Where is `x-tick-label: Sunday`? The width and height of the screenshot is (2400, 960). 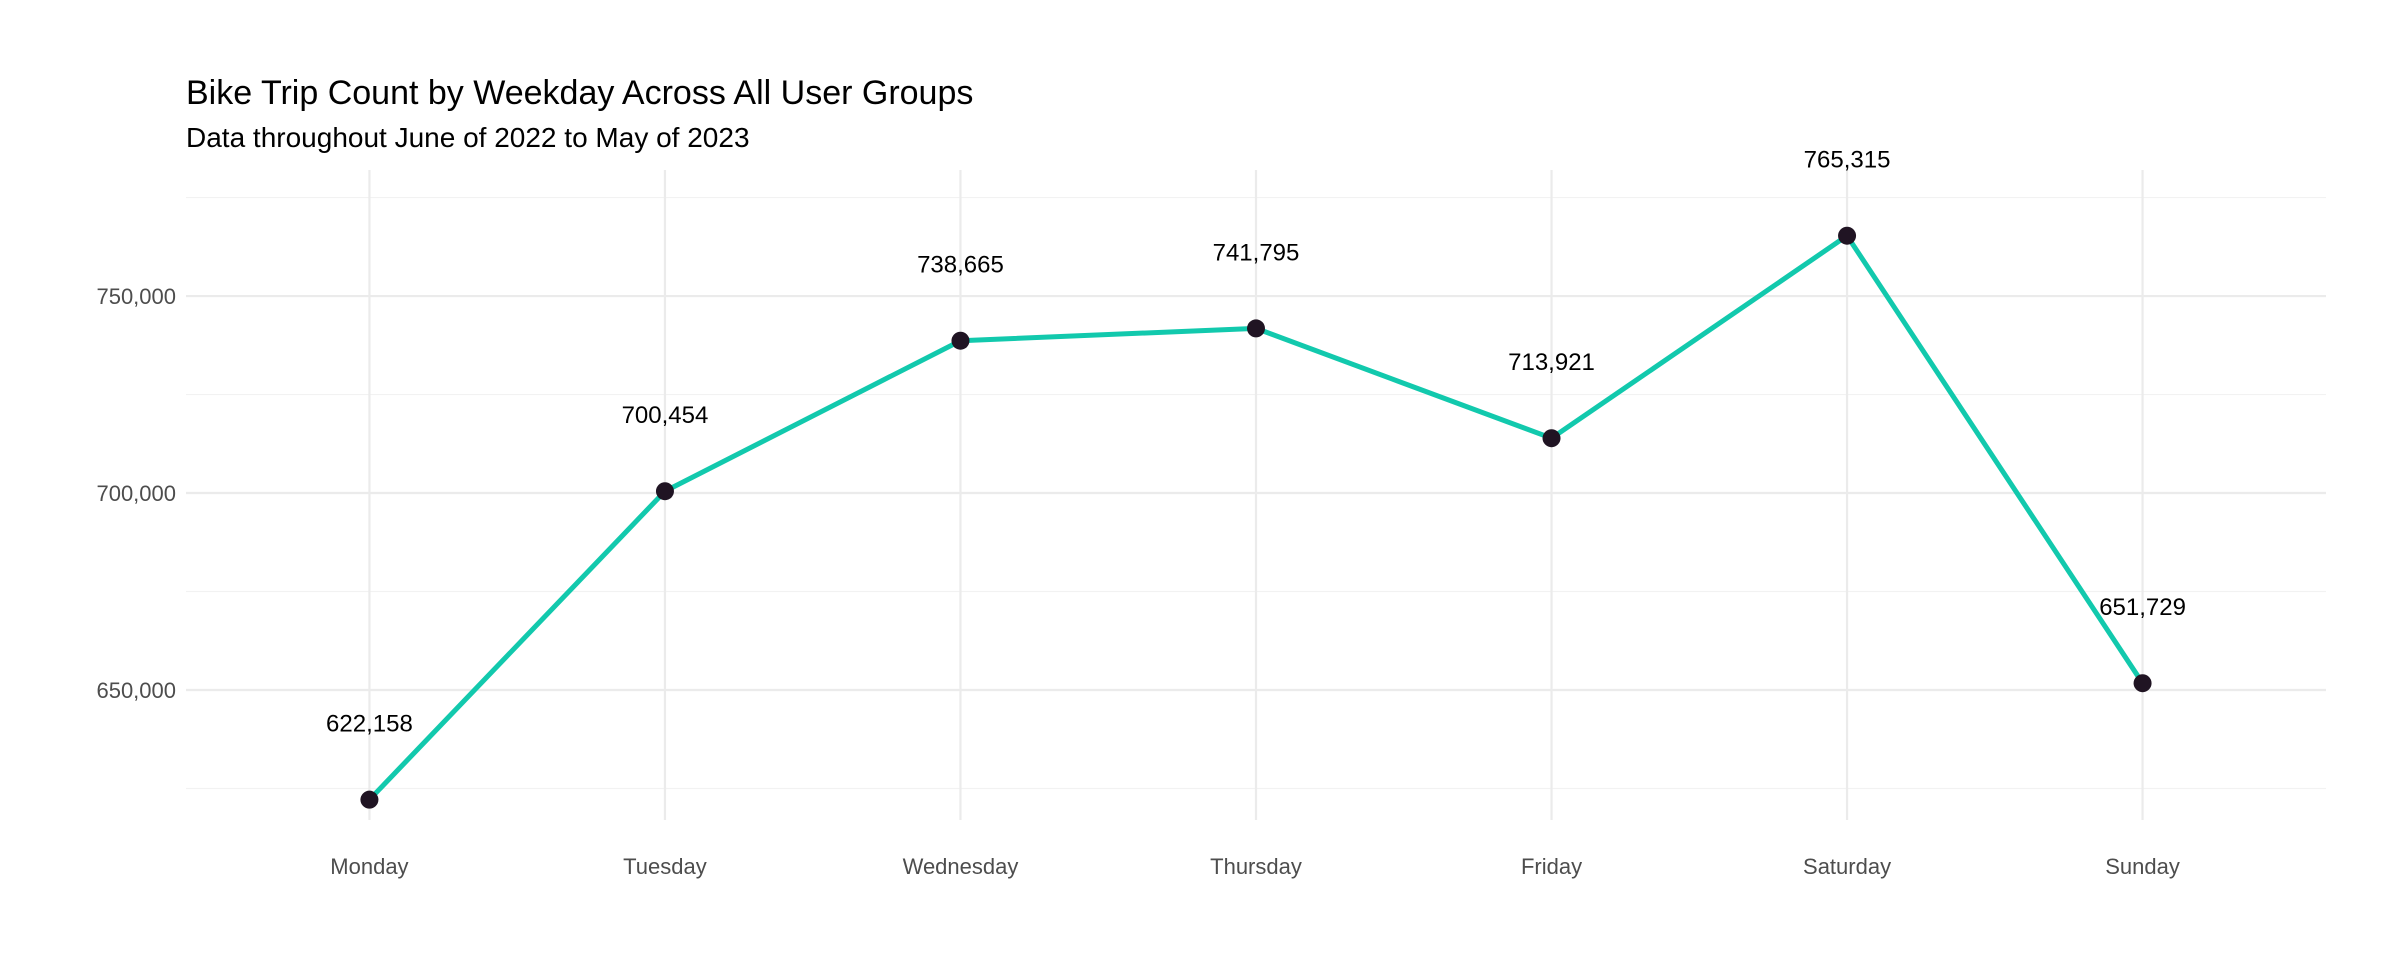 x-tick-label: Sunday is located at coordinates (2142, 866).